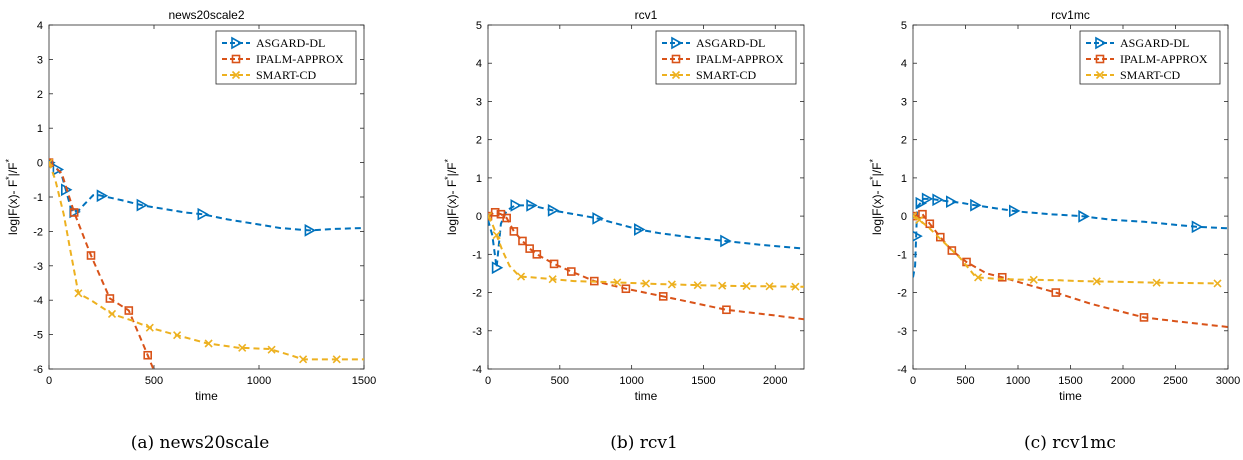  What do you see at coordinates (726, 75) in the screenshot?
I see `legend-label-smart: SMART-CD` at bounding box center [726, 75].